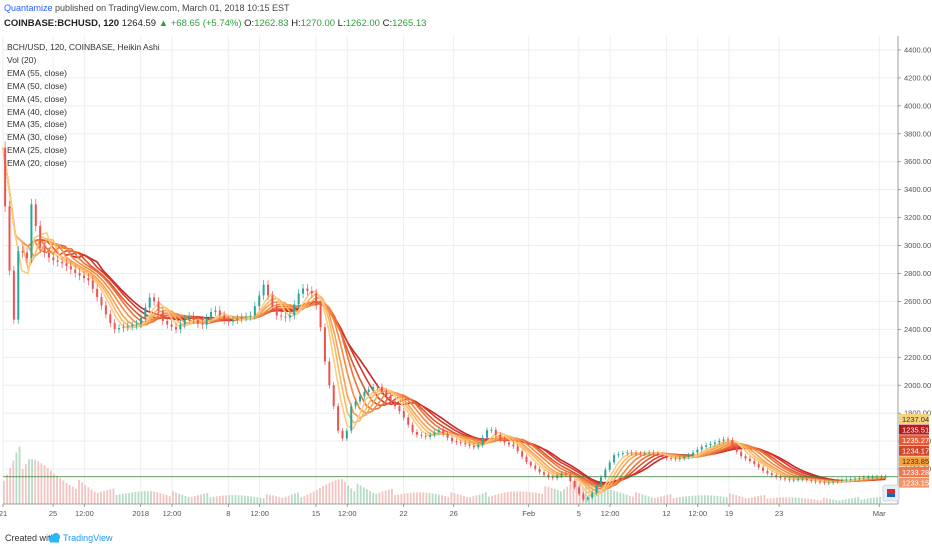 The height and width of the screenshot is (550, 932). I want to click on legend-title: BCH/USD, 120, COINBASE, Heikin Ashi, so click(83, 47).